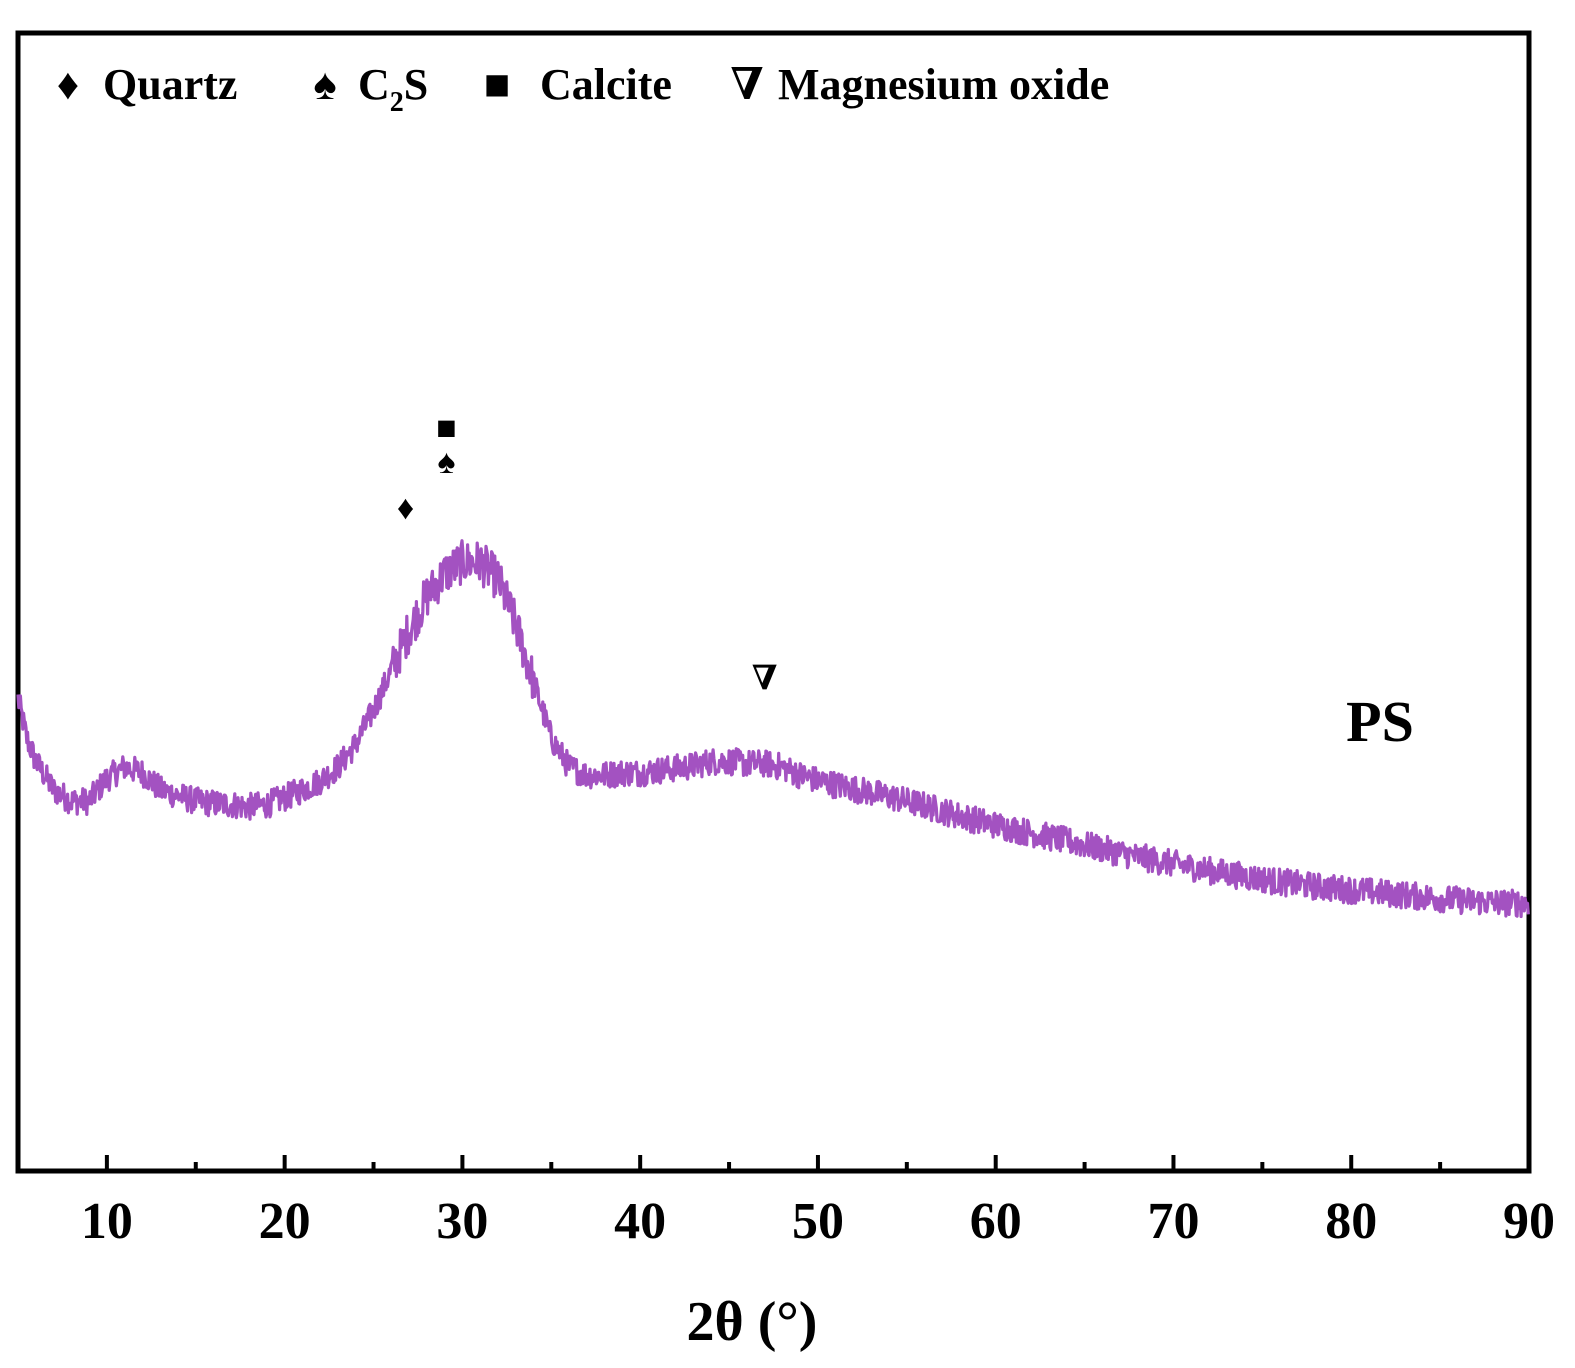 This screenshot has width=1575, height=1368. Describe the element at coordinates (746, 84) in the screenshot. I see `legend-glyph-magnesium-oxide: ∇` at that location.